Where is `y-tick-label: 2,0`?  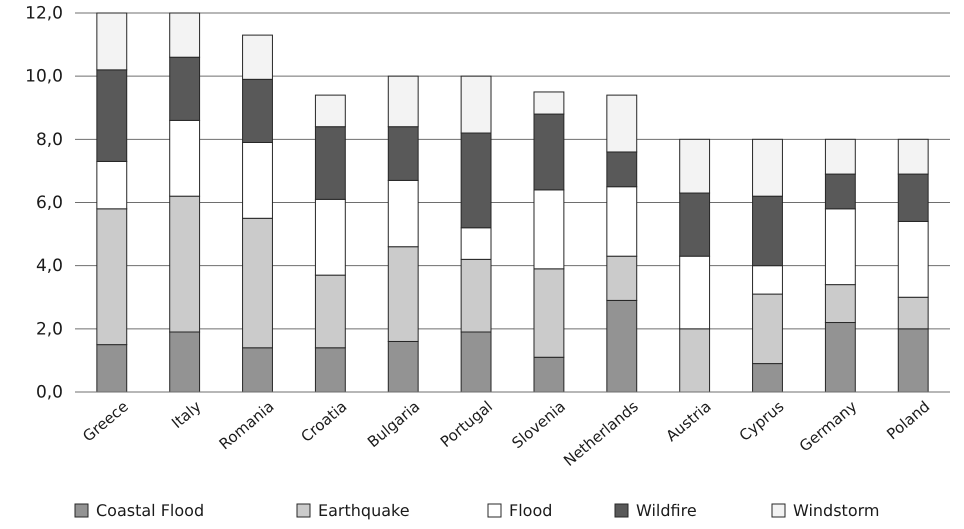 y-tick-label: 2,0 is located at coordinates (49, 329).